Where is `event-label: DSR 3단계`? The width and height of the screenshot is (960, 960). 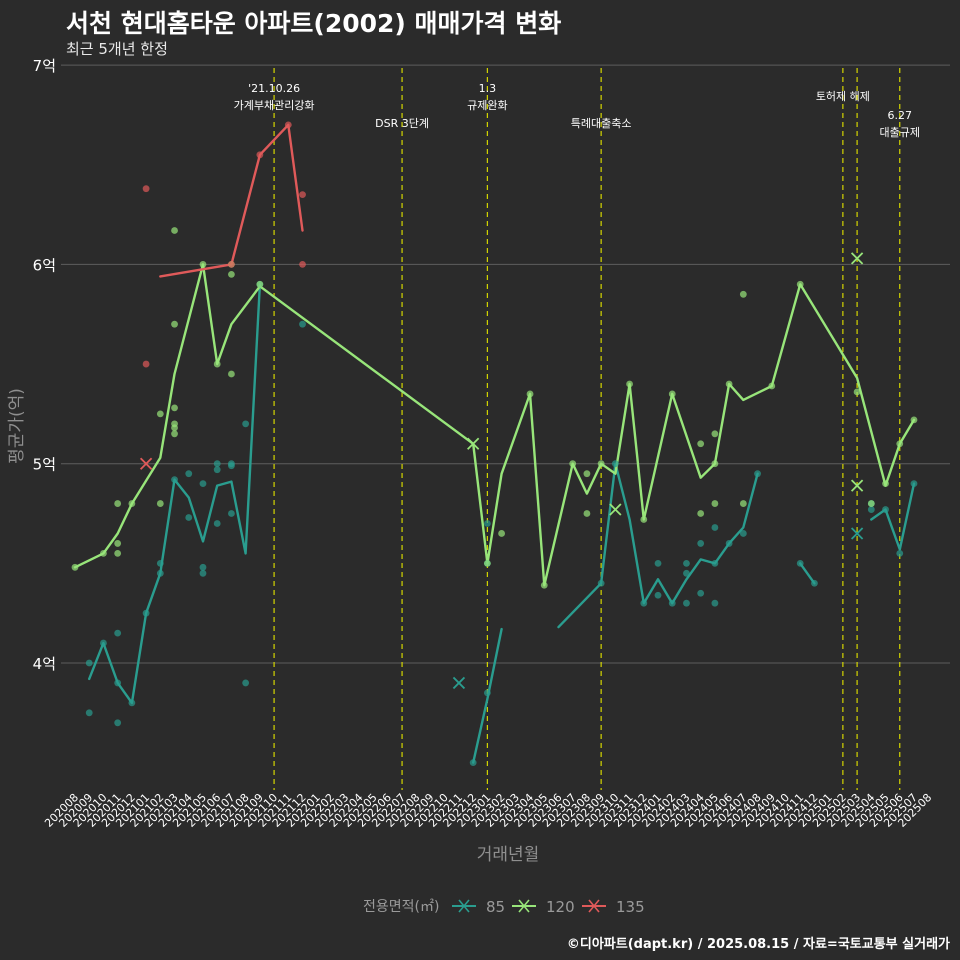
event-label: DSR 3단계 is located at coordinates (402, 123).